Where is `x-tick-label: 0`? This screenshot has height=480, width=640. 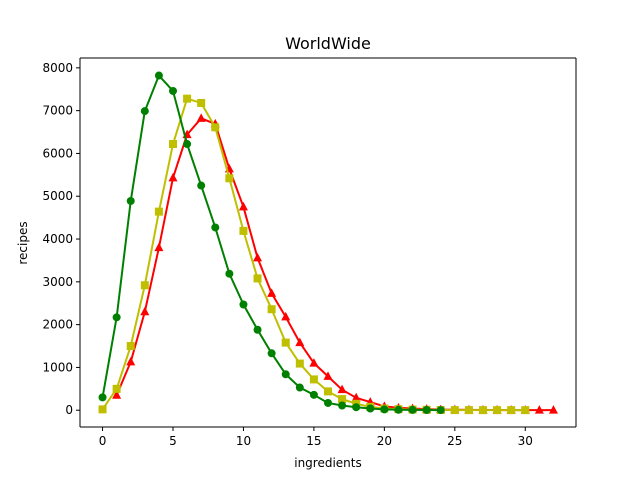 x-tick-label: 0 is located at coordinates (103, 441).